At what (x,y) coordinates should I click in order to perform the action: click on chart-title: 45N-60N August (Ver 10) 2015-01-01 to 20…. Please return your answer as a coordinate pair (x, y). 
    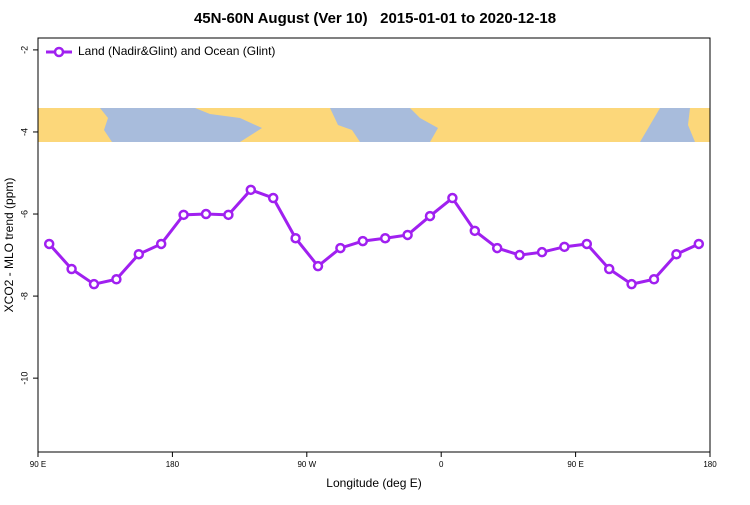
    Looking at the image, I should click on (375, 18).